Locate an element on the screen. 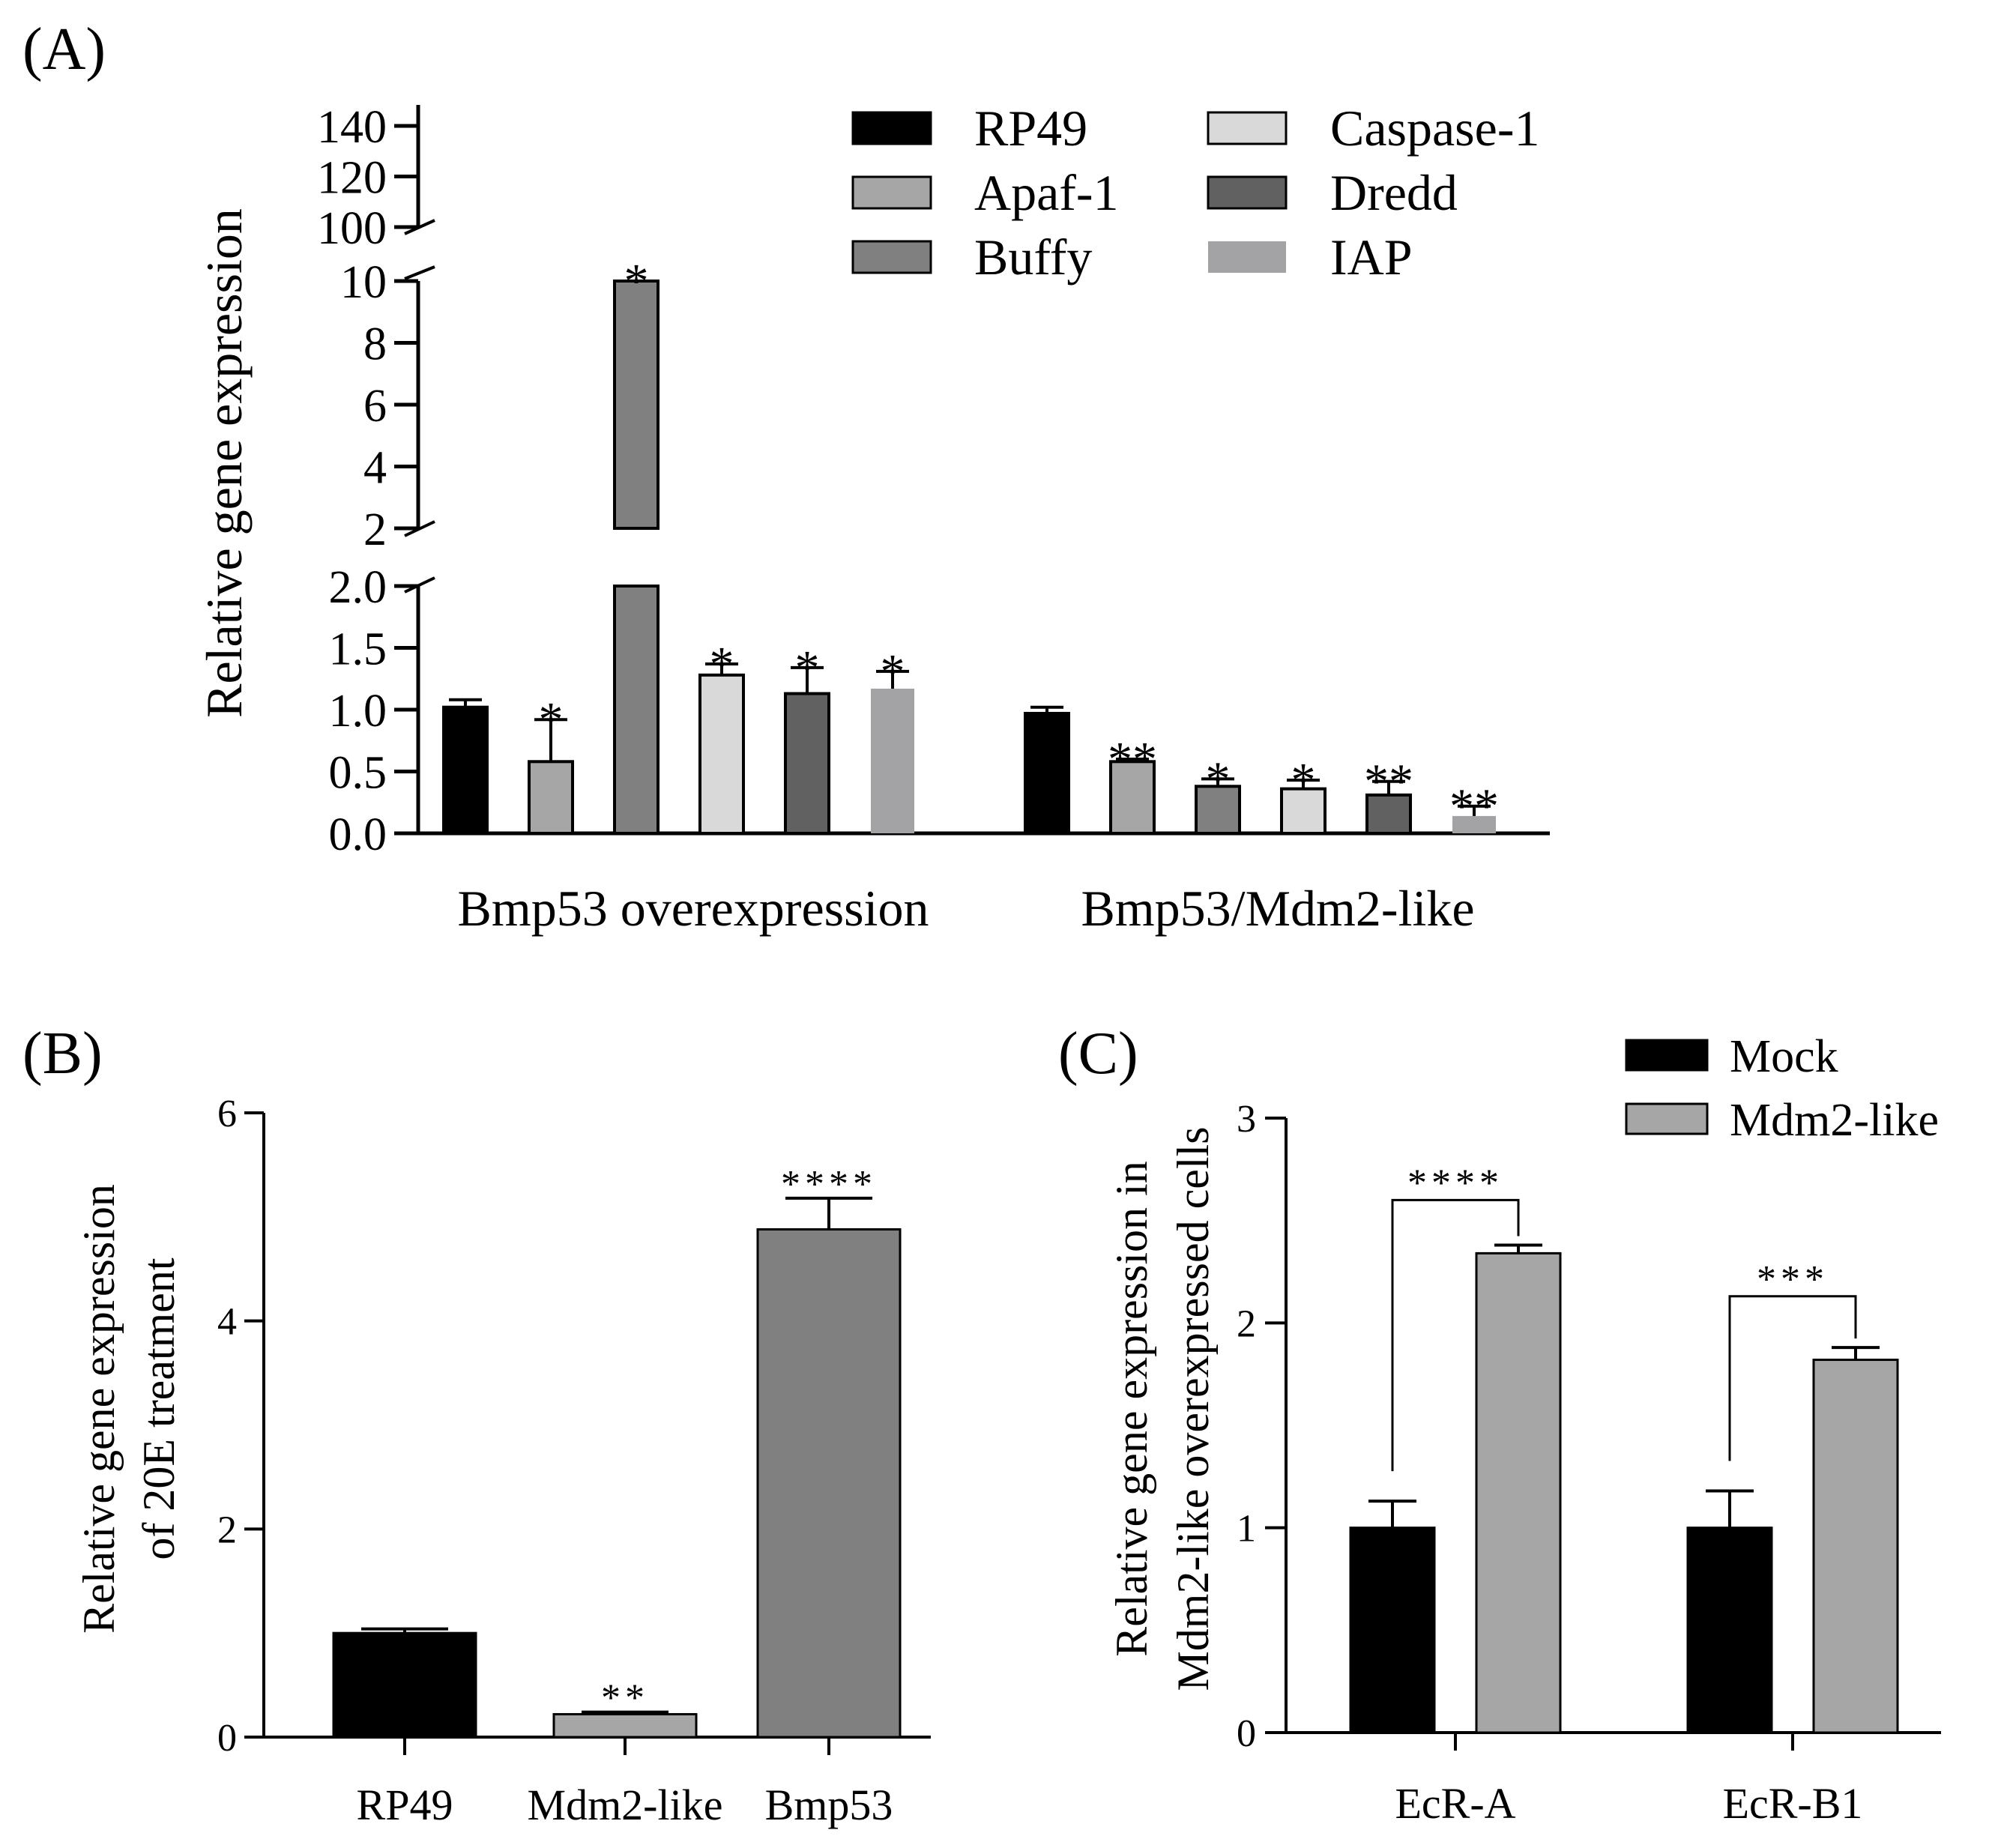 The image size is (1992, 1848). a-bar-apaf1-g0 is located at coordinates (551, 797).